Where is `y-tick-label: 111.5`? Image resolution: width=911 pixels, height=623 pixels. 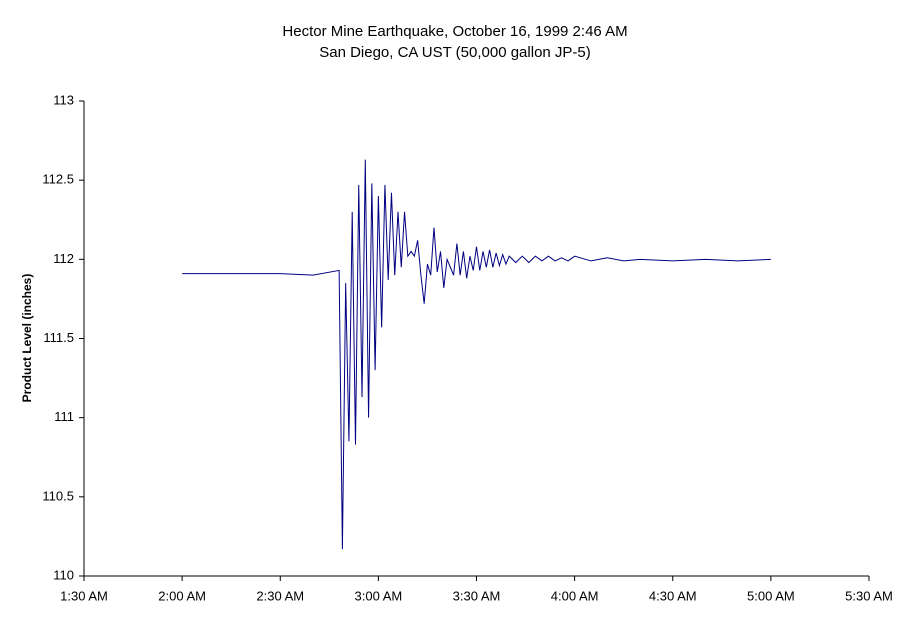 y-tick-label: 111.5 is located at coordinates (58, 337).